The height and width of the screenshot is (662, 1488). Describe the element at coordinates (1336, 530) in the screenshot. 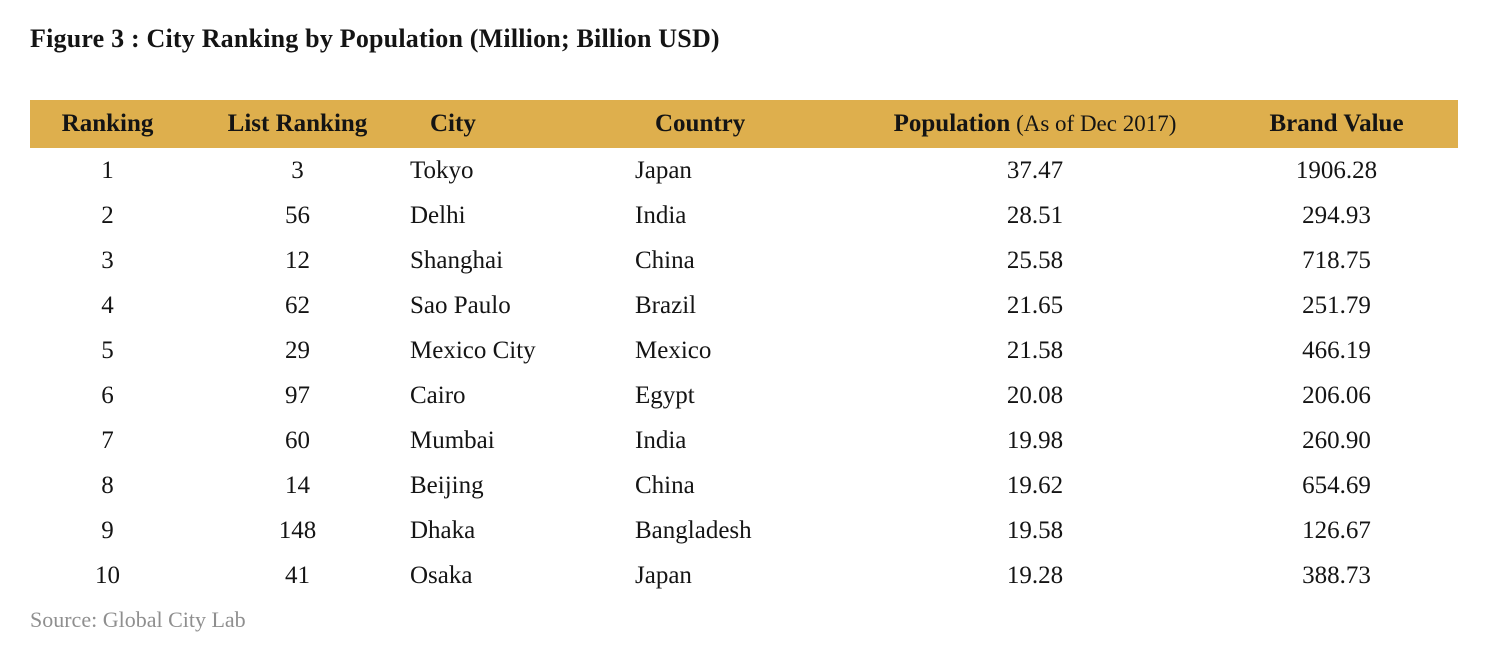

I see `cell-brand-value: 126.67` at that location.